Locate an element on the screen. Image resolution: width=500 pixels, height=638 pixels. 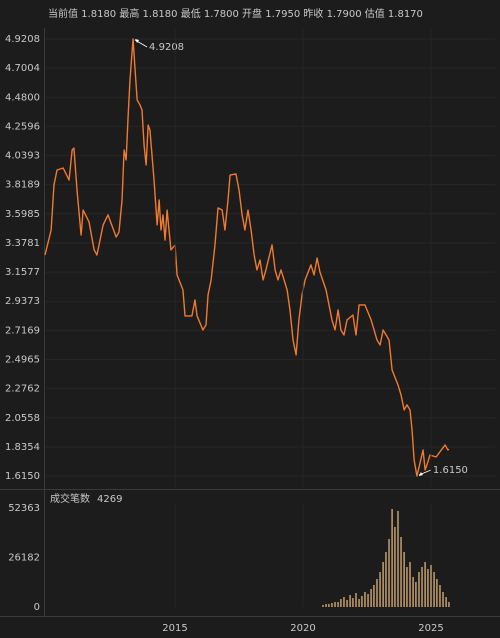
volume-title: 成交笔数 is located at coordinates (70, 498).